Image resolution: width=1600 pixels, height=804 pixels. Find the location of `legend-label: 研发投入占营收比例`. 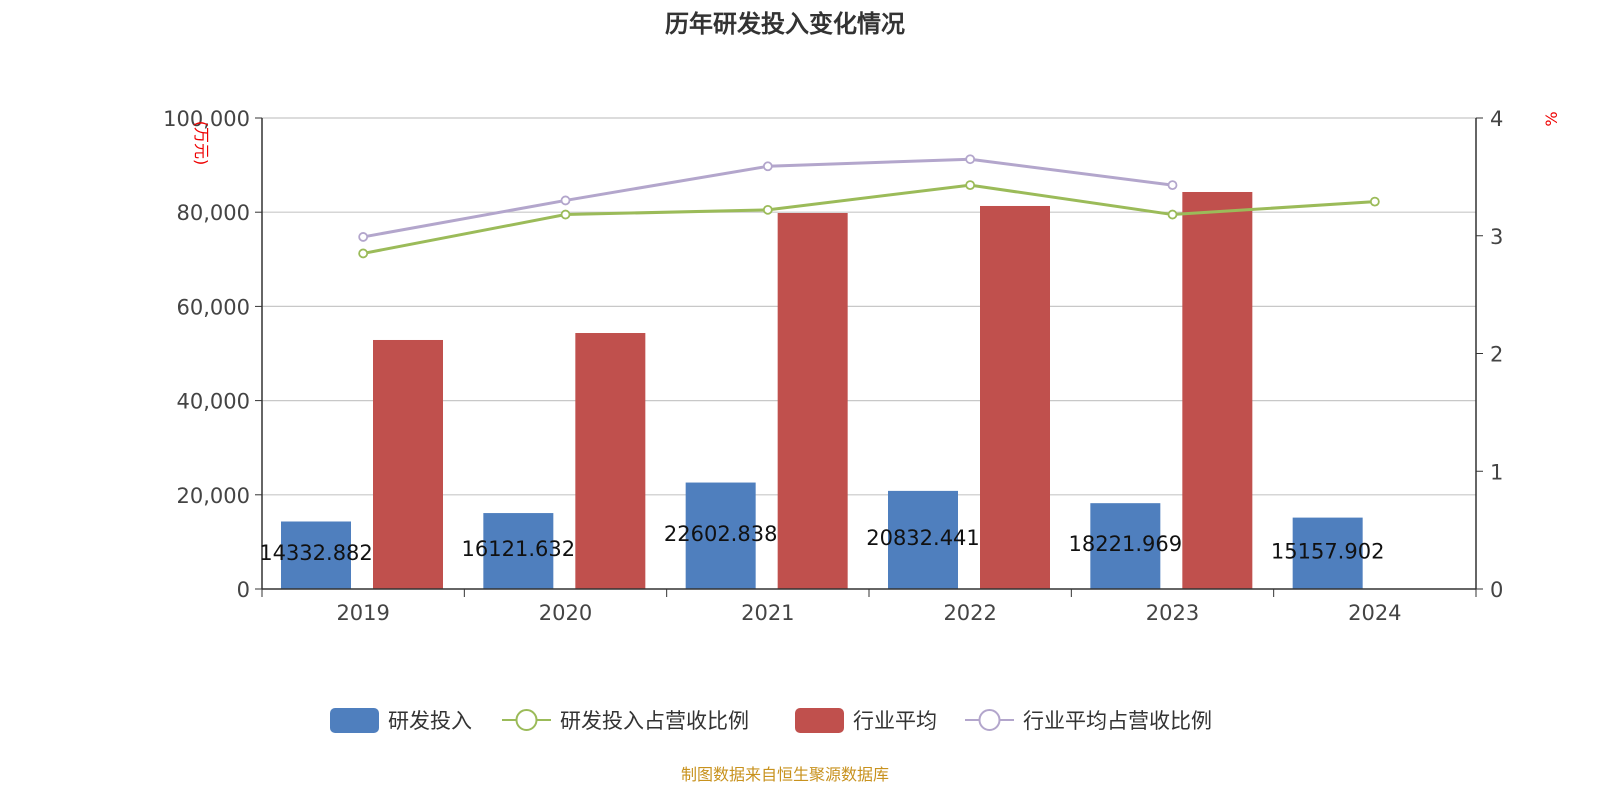

legend-label: 研发投入占营收比例 is located at coordinates (654, 721).